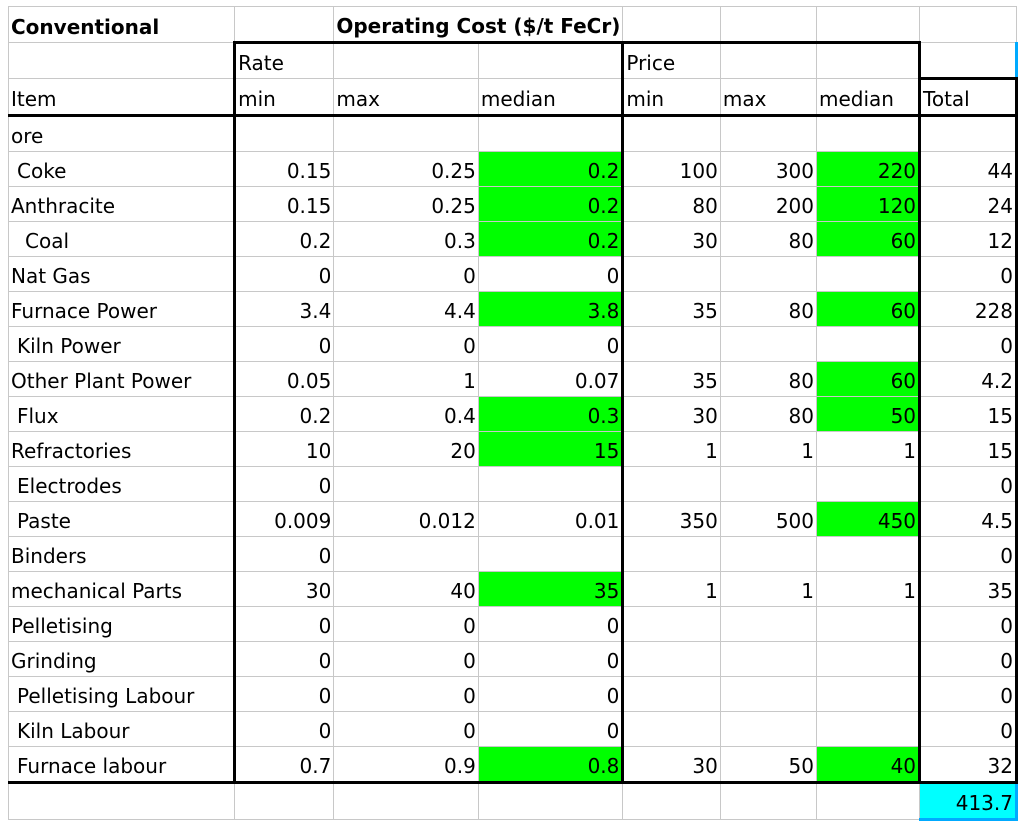  What do you see at coordinates (671, 60) in the screenshot?
I see `price-header: Price` at bounding box center [671, 60].